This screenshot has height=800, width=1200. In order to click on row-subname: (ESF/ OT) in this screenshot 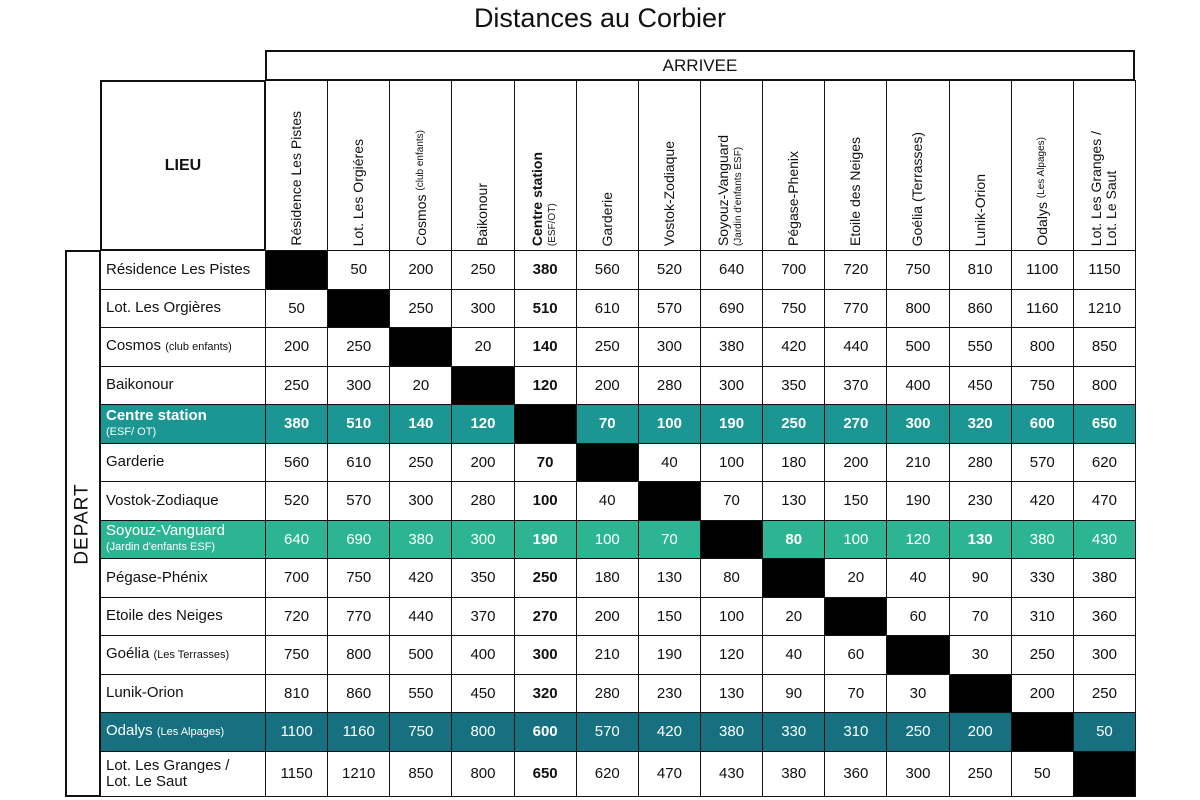, I will do `click(131, 431)`.